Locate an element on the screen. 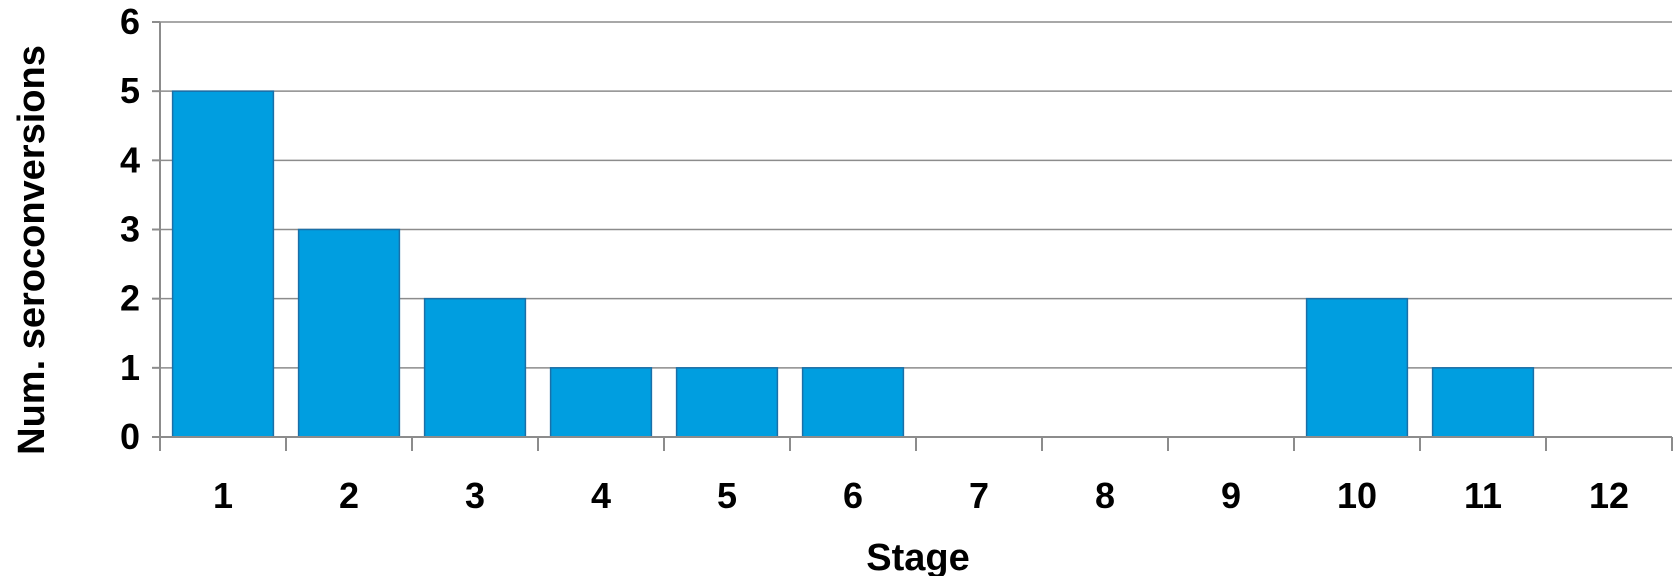 This screenshot has height=576, width=1680. x-tick-label: 8 is located at coordinates (1105, 495).